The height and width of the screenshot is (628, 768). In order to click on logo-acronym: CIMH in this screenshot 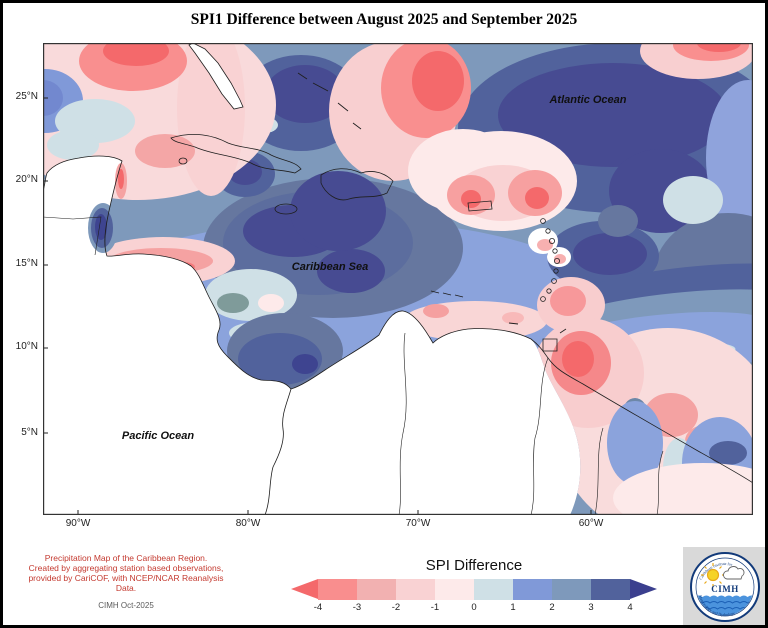, I will do `click(725, 589)`.